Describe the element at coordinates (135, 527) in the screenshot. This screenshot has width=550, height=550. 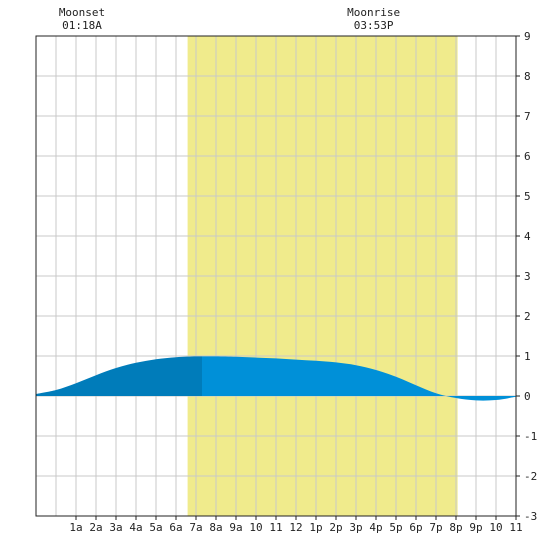
I see `x-tick-label: 4a` at that location.